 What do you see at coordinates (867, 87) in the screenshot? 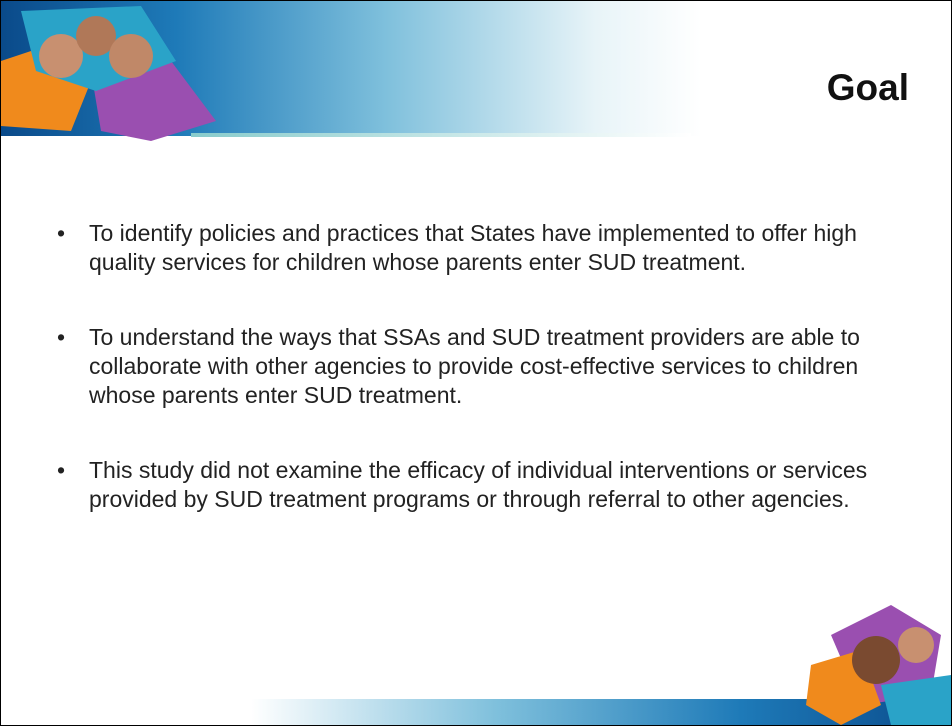
I see `slide-title: Goal` at bounding box center [867, 87].